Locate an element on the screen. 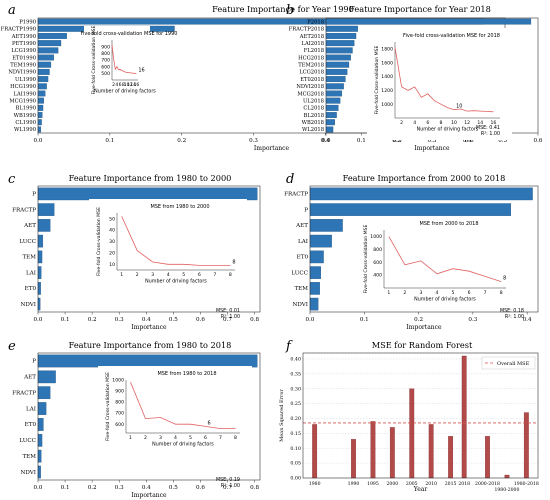 Image resolution: width=550 pixels, height=500 pixels. x-tick-label: 1990 is located at coordinates (354, 484).